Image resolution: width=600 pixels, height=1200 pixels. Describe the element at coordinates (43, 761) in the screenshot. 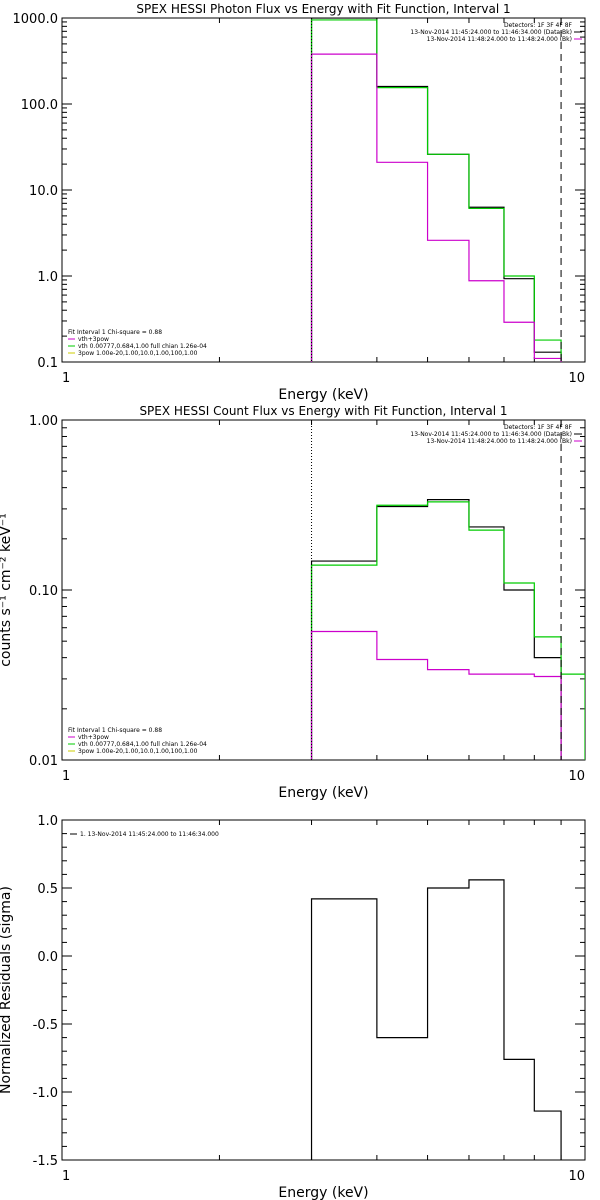

I see `y-tick-label: 0.01` at that location.